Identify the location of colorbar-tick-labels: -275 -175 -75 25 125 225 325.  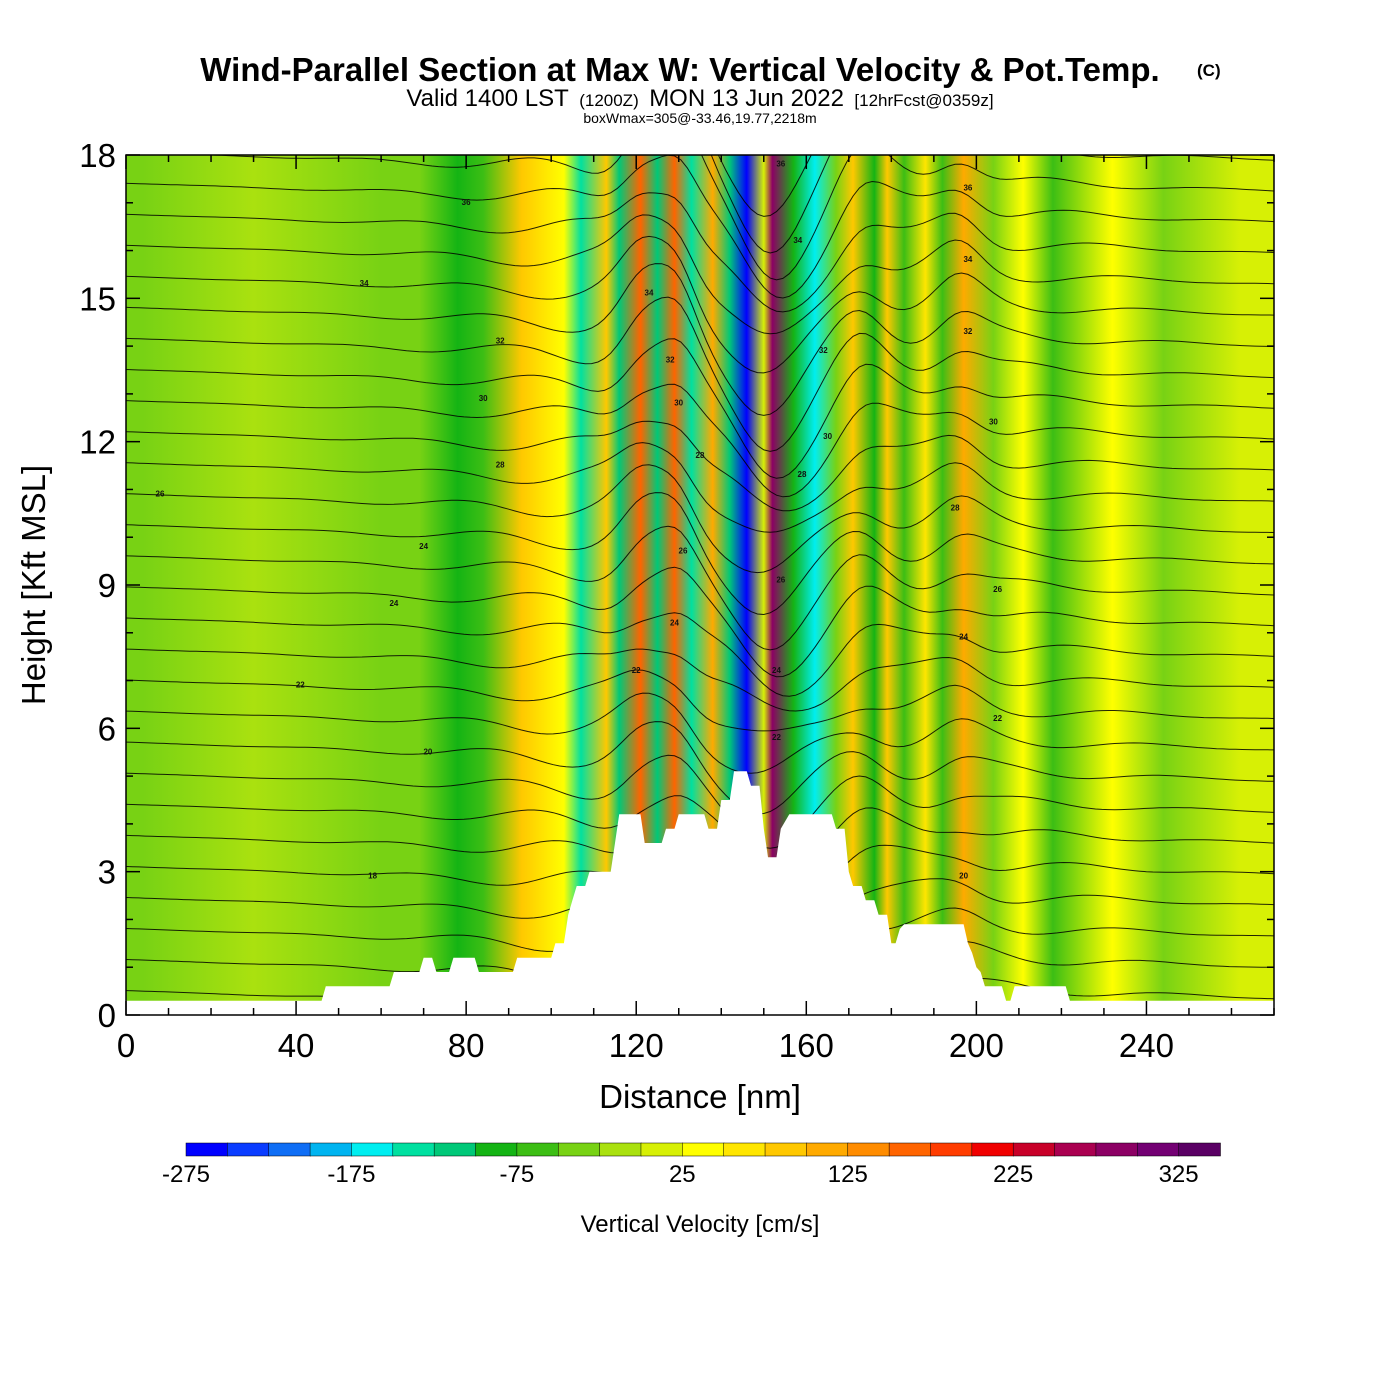
(680, 1174).